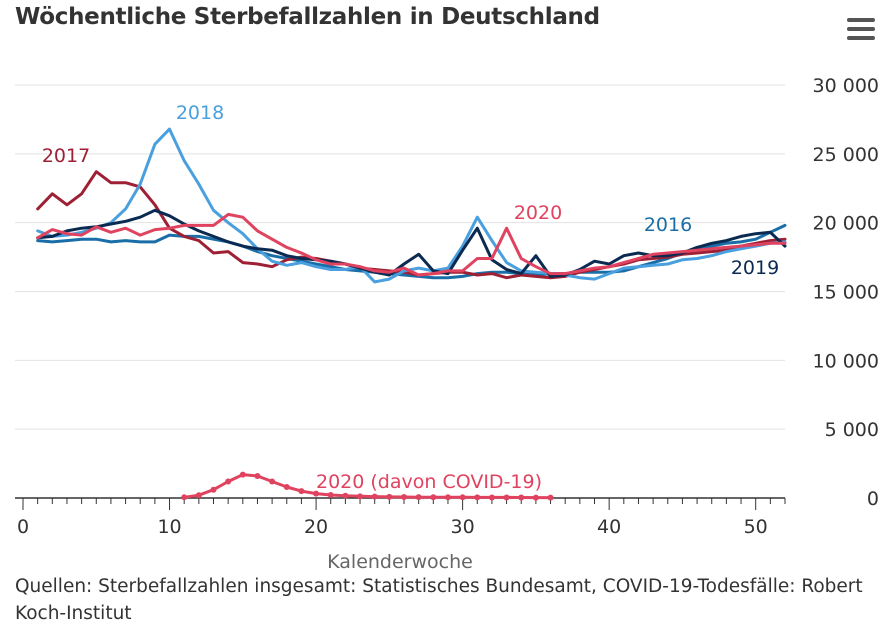 The height and width of the screenshot is (627, 895). I want to click on x-axis: 0 10 20 30 40 50, so click(400, 517).